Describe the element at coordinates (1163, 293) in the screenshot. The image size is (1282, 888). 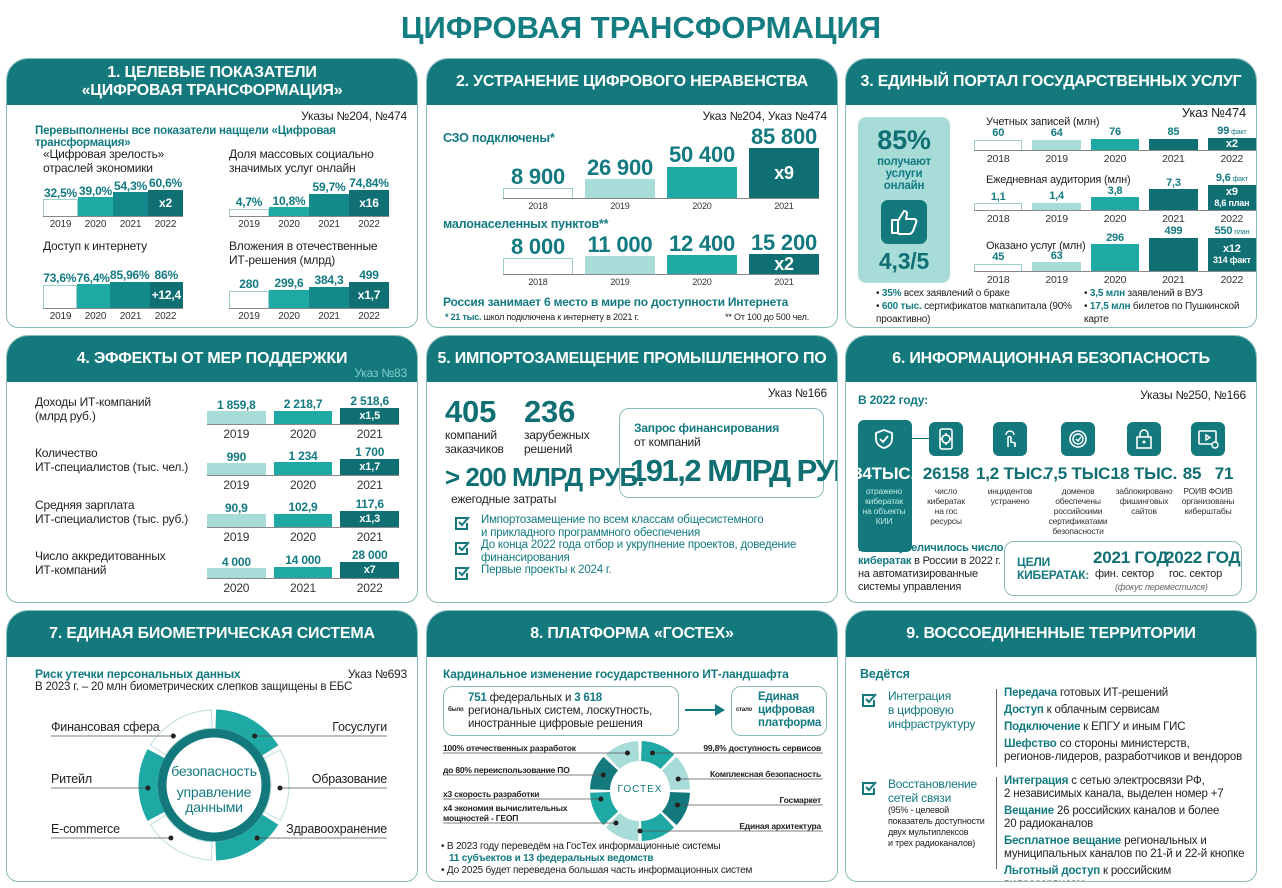
I see `bullet-text: заявлений в ВУЗ` at that location.